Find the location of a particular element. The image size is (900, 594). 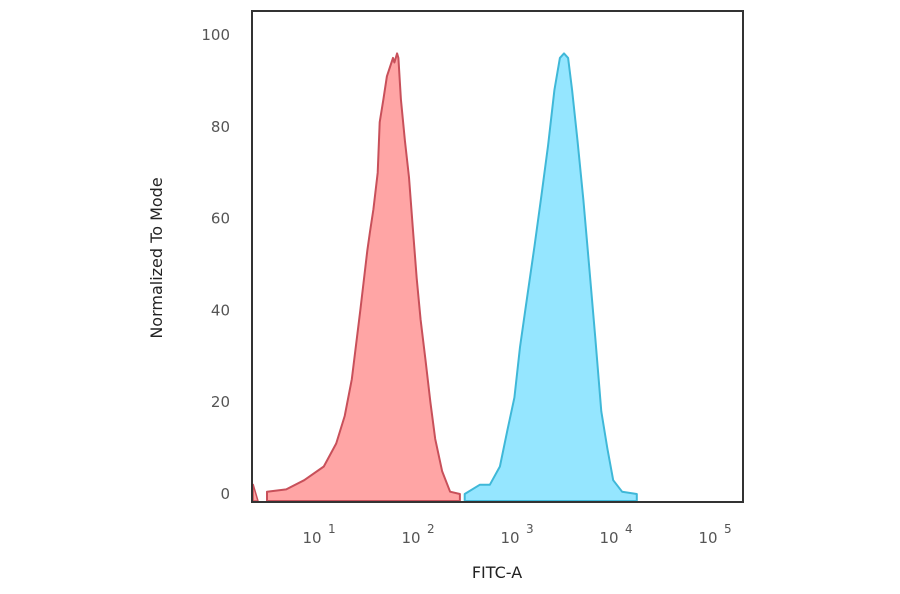

y-axis-label: Normalized To Mode is located at coordinates (156, 257).